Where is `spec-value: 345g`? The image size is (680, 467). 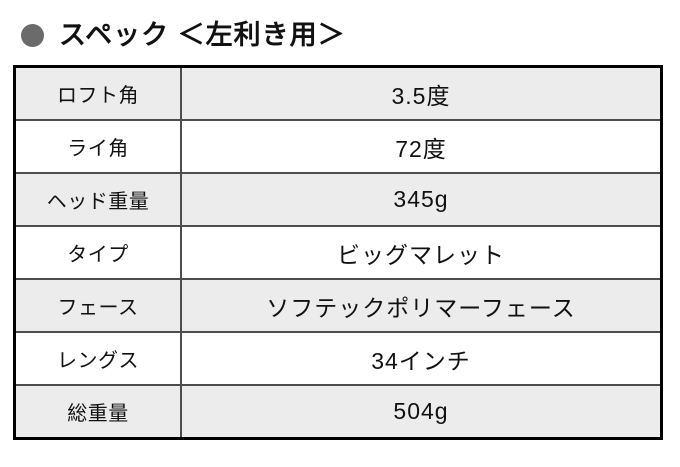 spec-value: 345g is located at coordinates (421, 199).